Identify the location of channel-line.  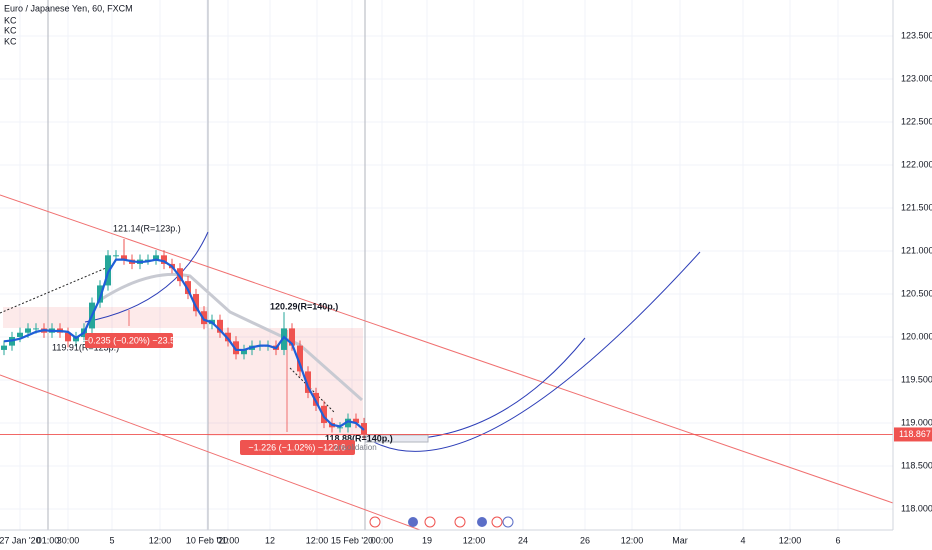
(210, 452).